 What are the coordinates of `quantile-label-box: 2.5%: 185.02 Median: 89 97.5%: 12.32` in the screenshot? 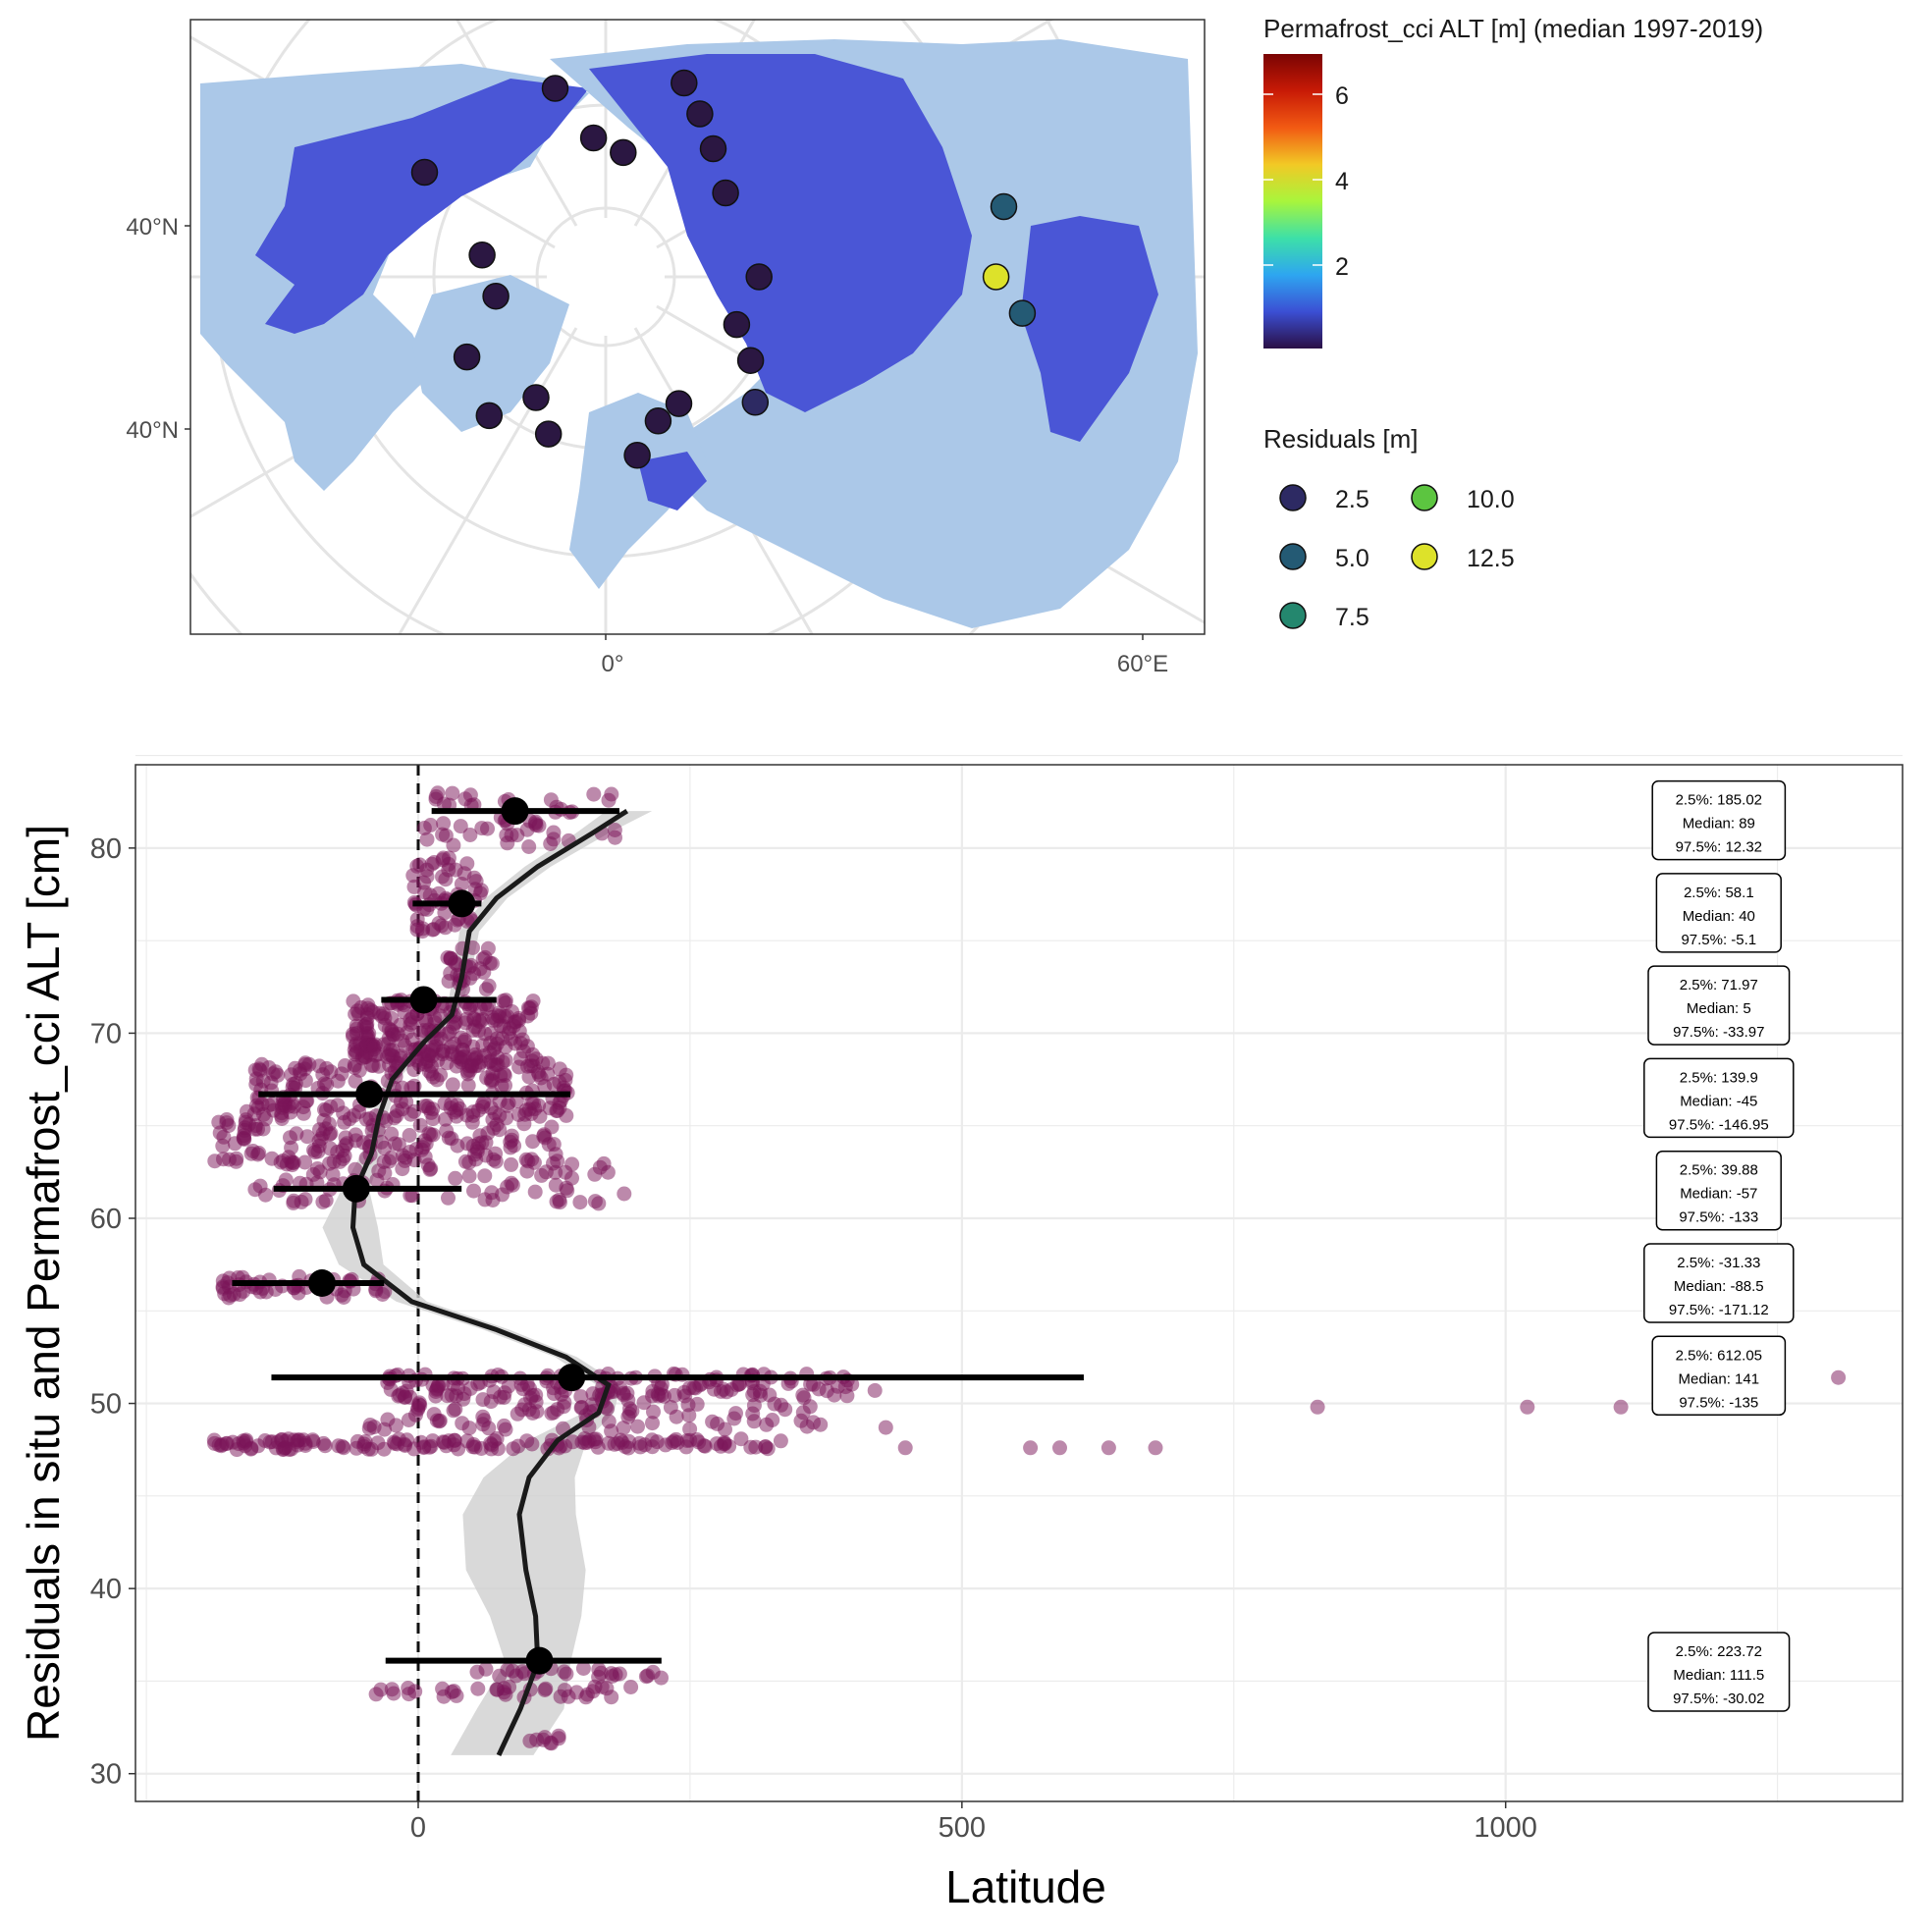 It's located at (1719, 820).